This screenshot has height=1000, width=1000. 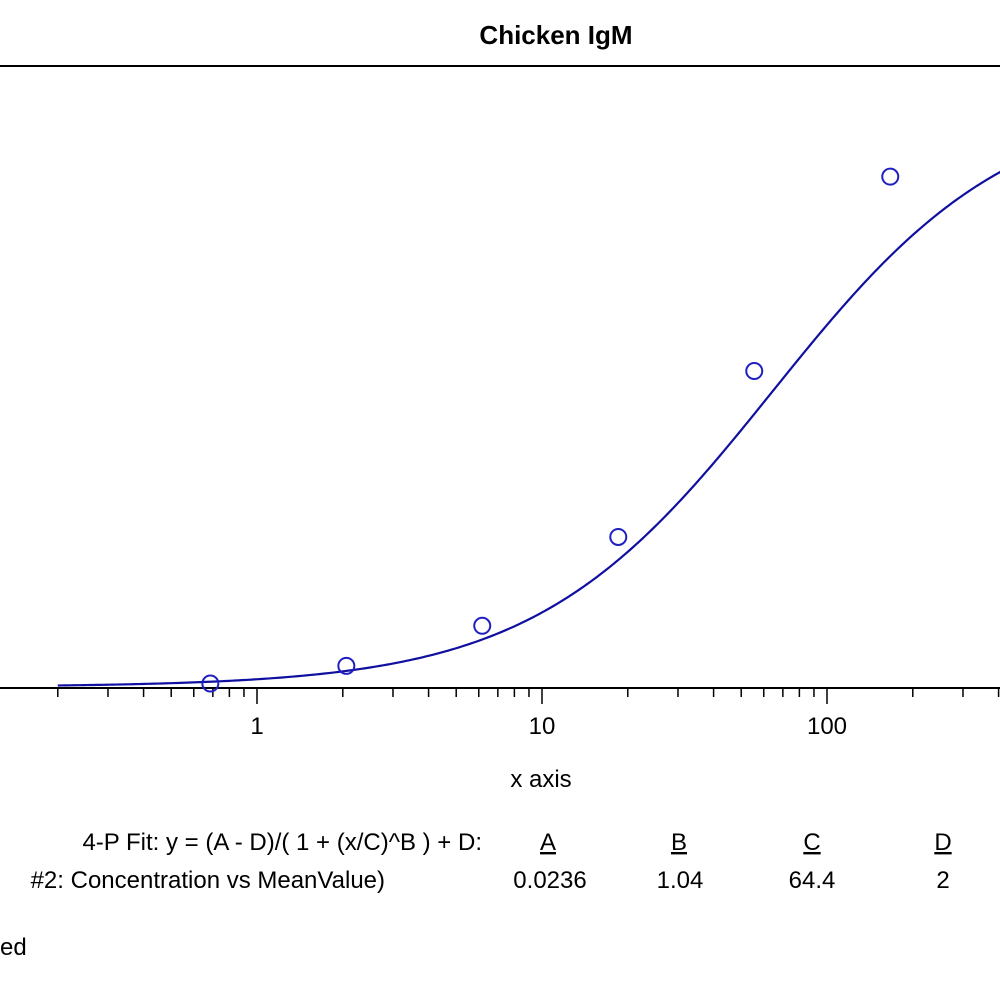 I want to click on x-axis-ticks, so click(x=528, y=696).